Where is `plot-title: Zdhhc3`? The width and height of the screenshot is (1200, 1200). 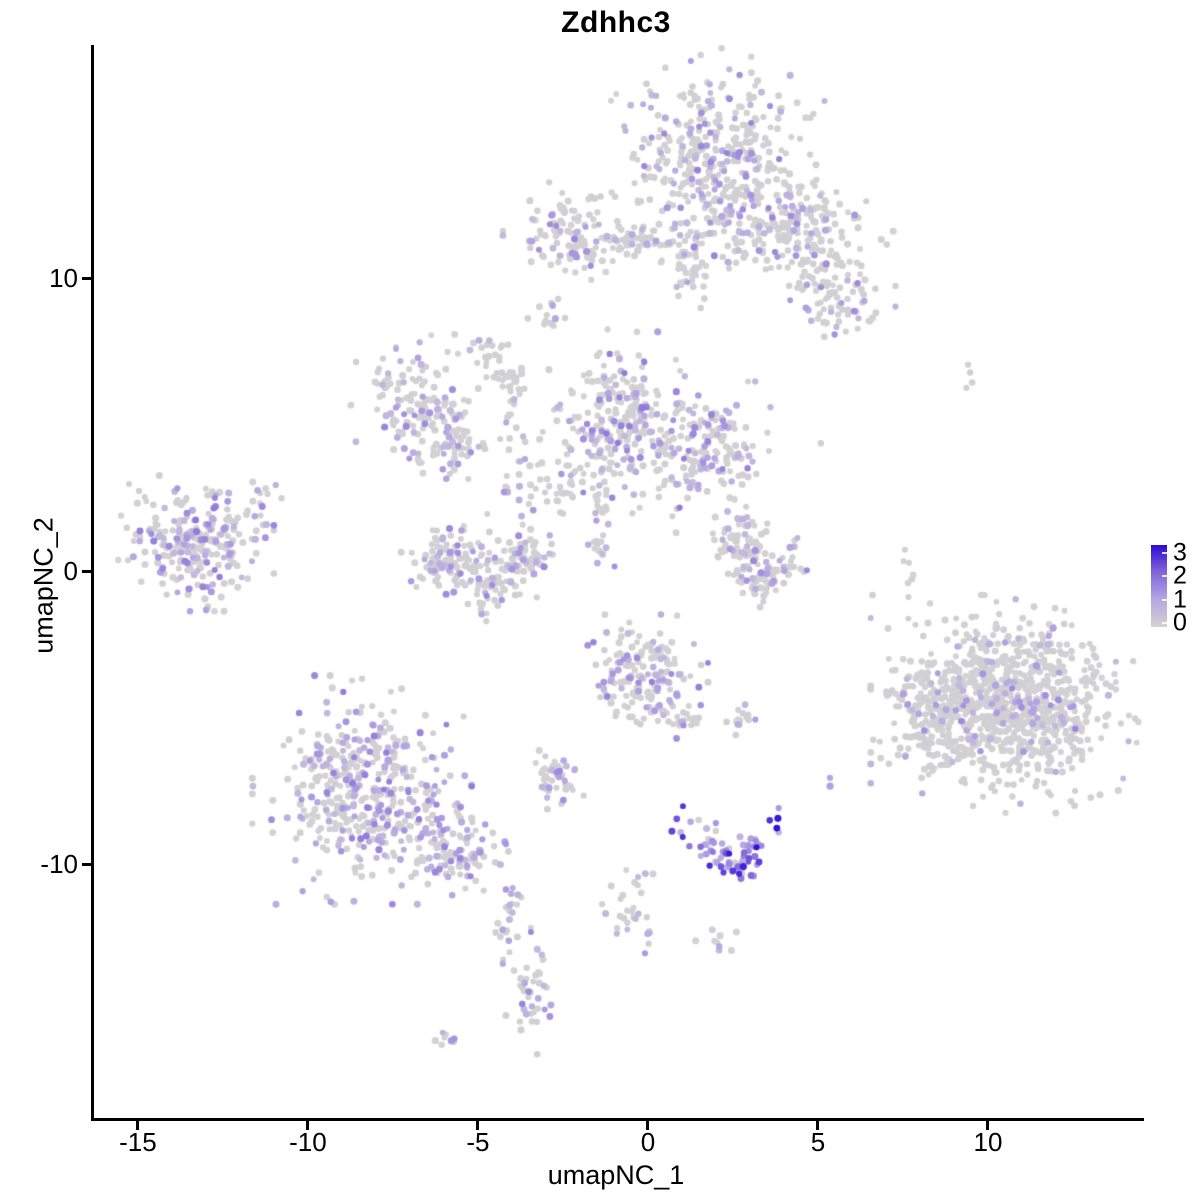 plot-title: Zdhhc3 is located at coordinates (616, 22).